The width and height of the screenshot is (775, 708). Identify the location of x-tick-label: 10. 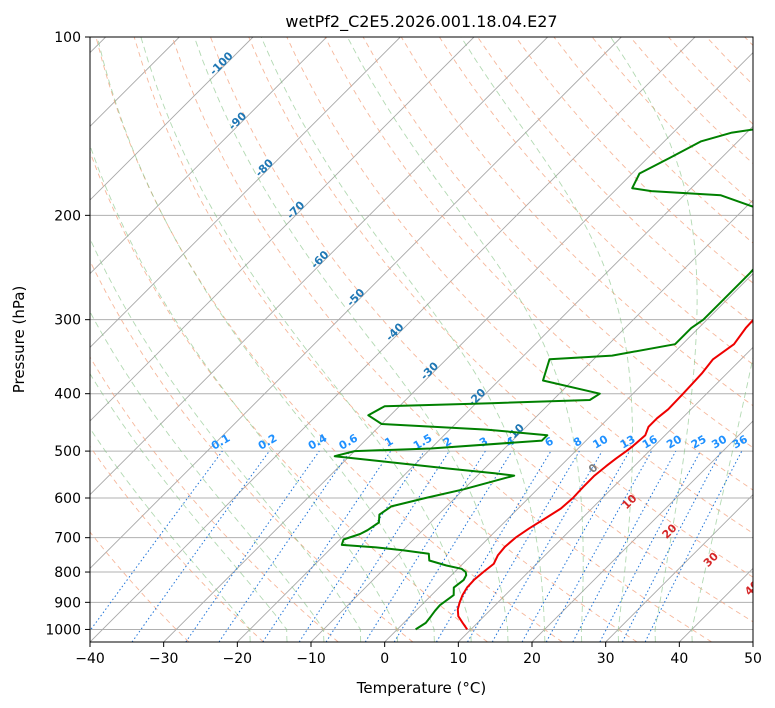
(458, 659).